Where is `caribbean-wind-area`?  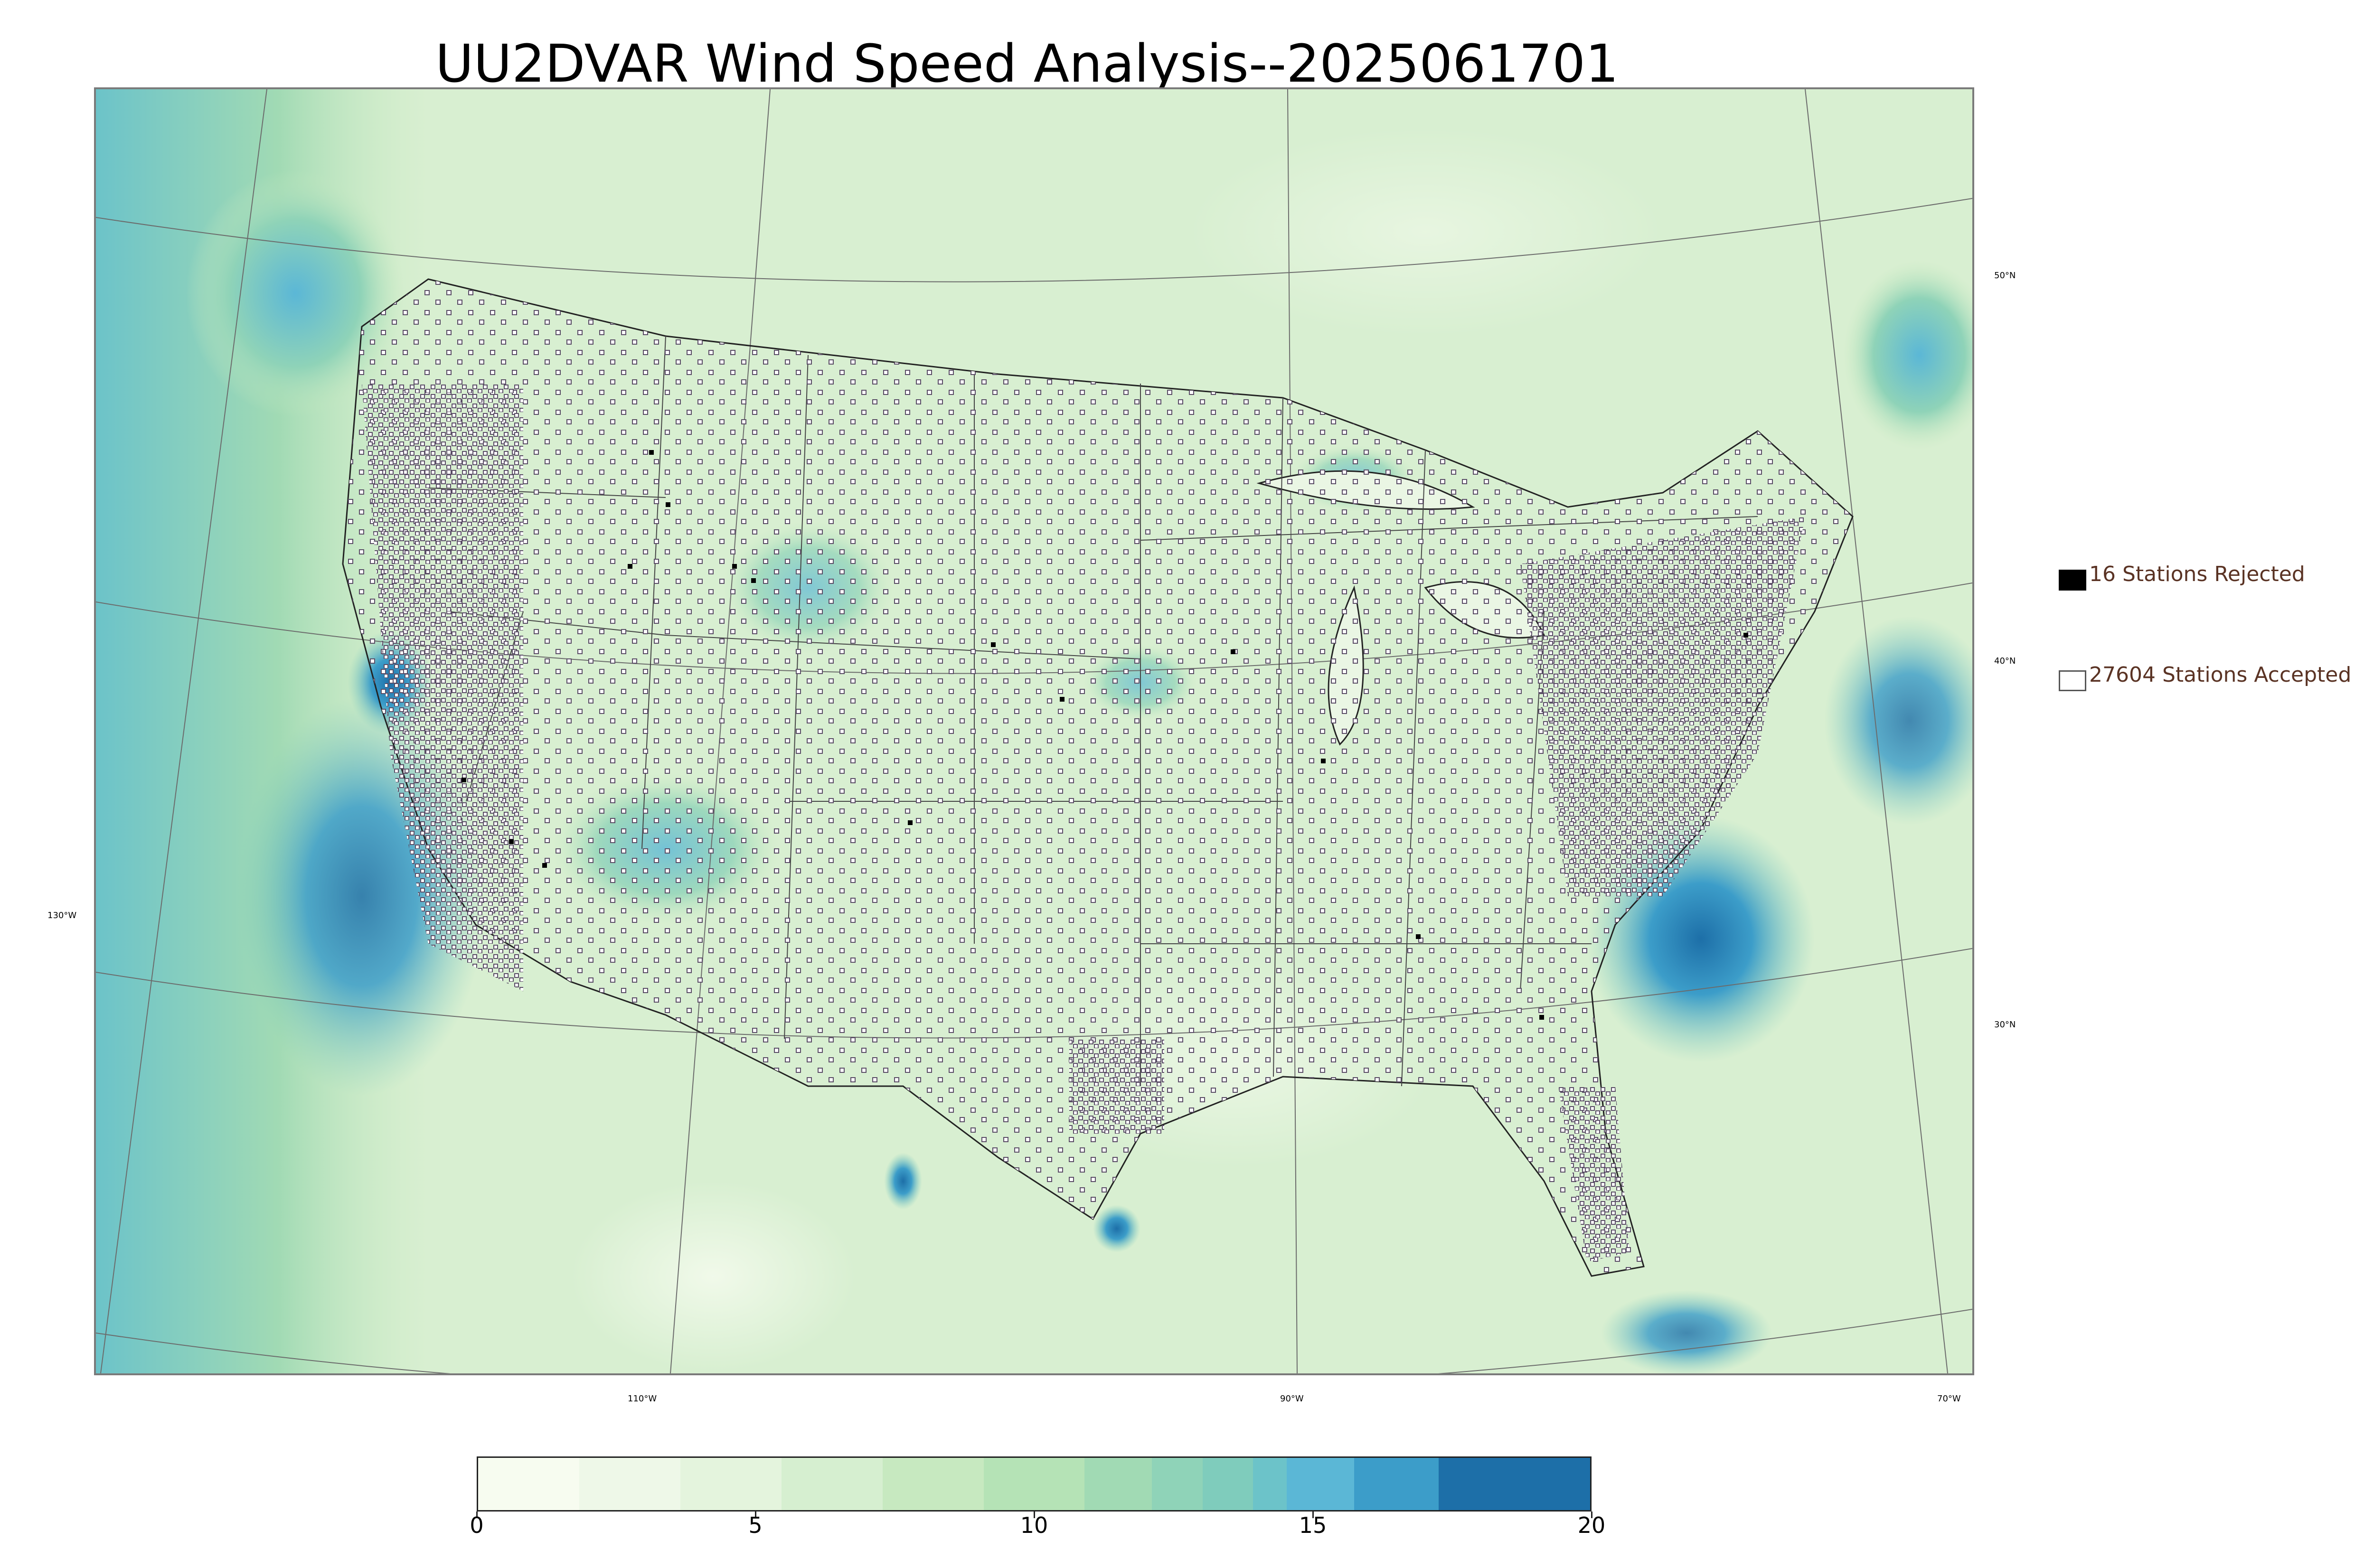
caribbean-wind-area is located at coordinates (1686, 1332).